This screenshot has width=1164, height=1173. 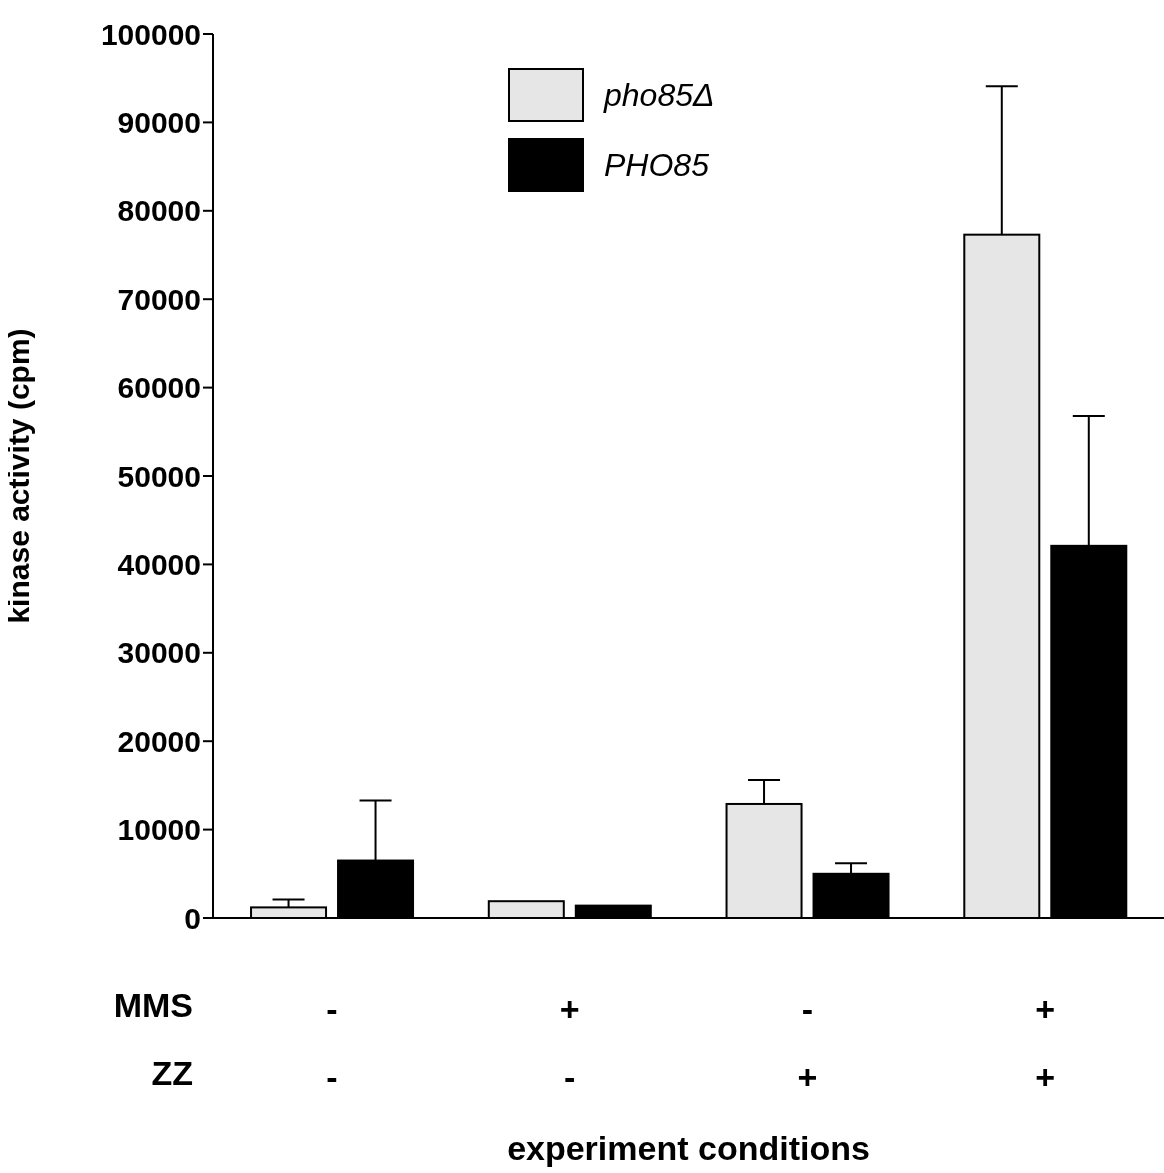 I want to click on y-tick-label: 10000, so click(x=159, y=830).